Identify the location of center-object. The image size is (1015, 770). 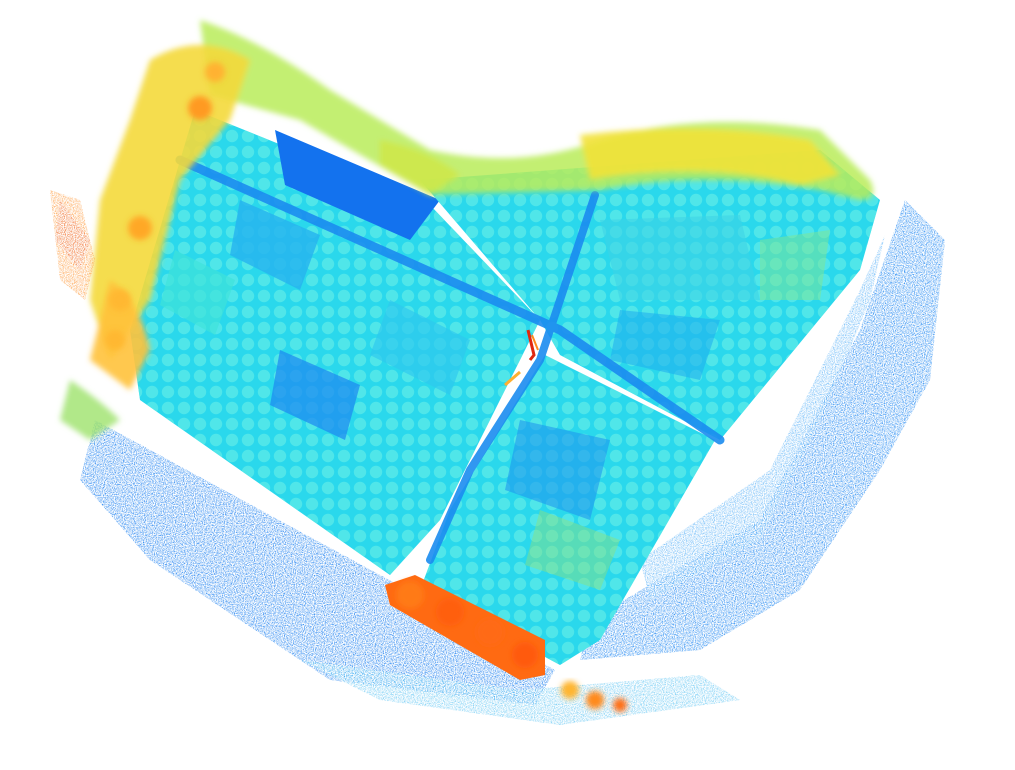
(521, 358).